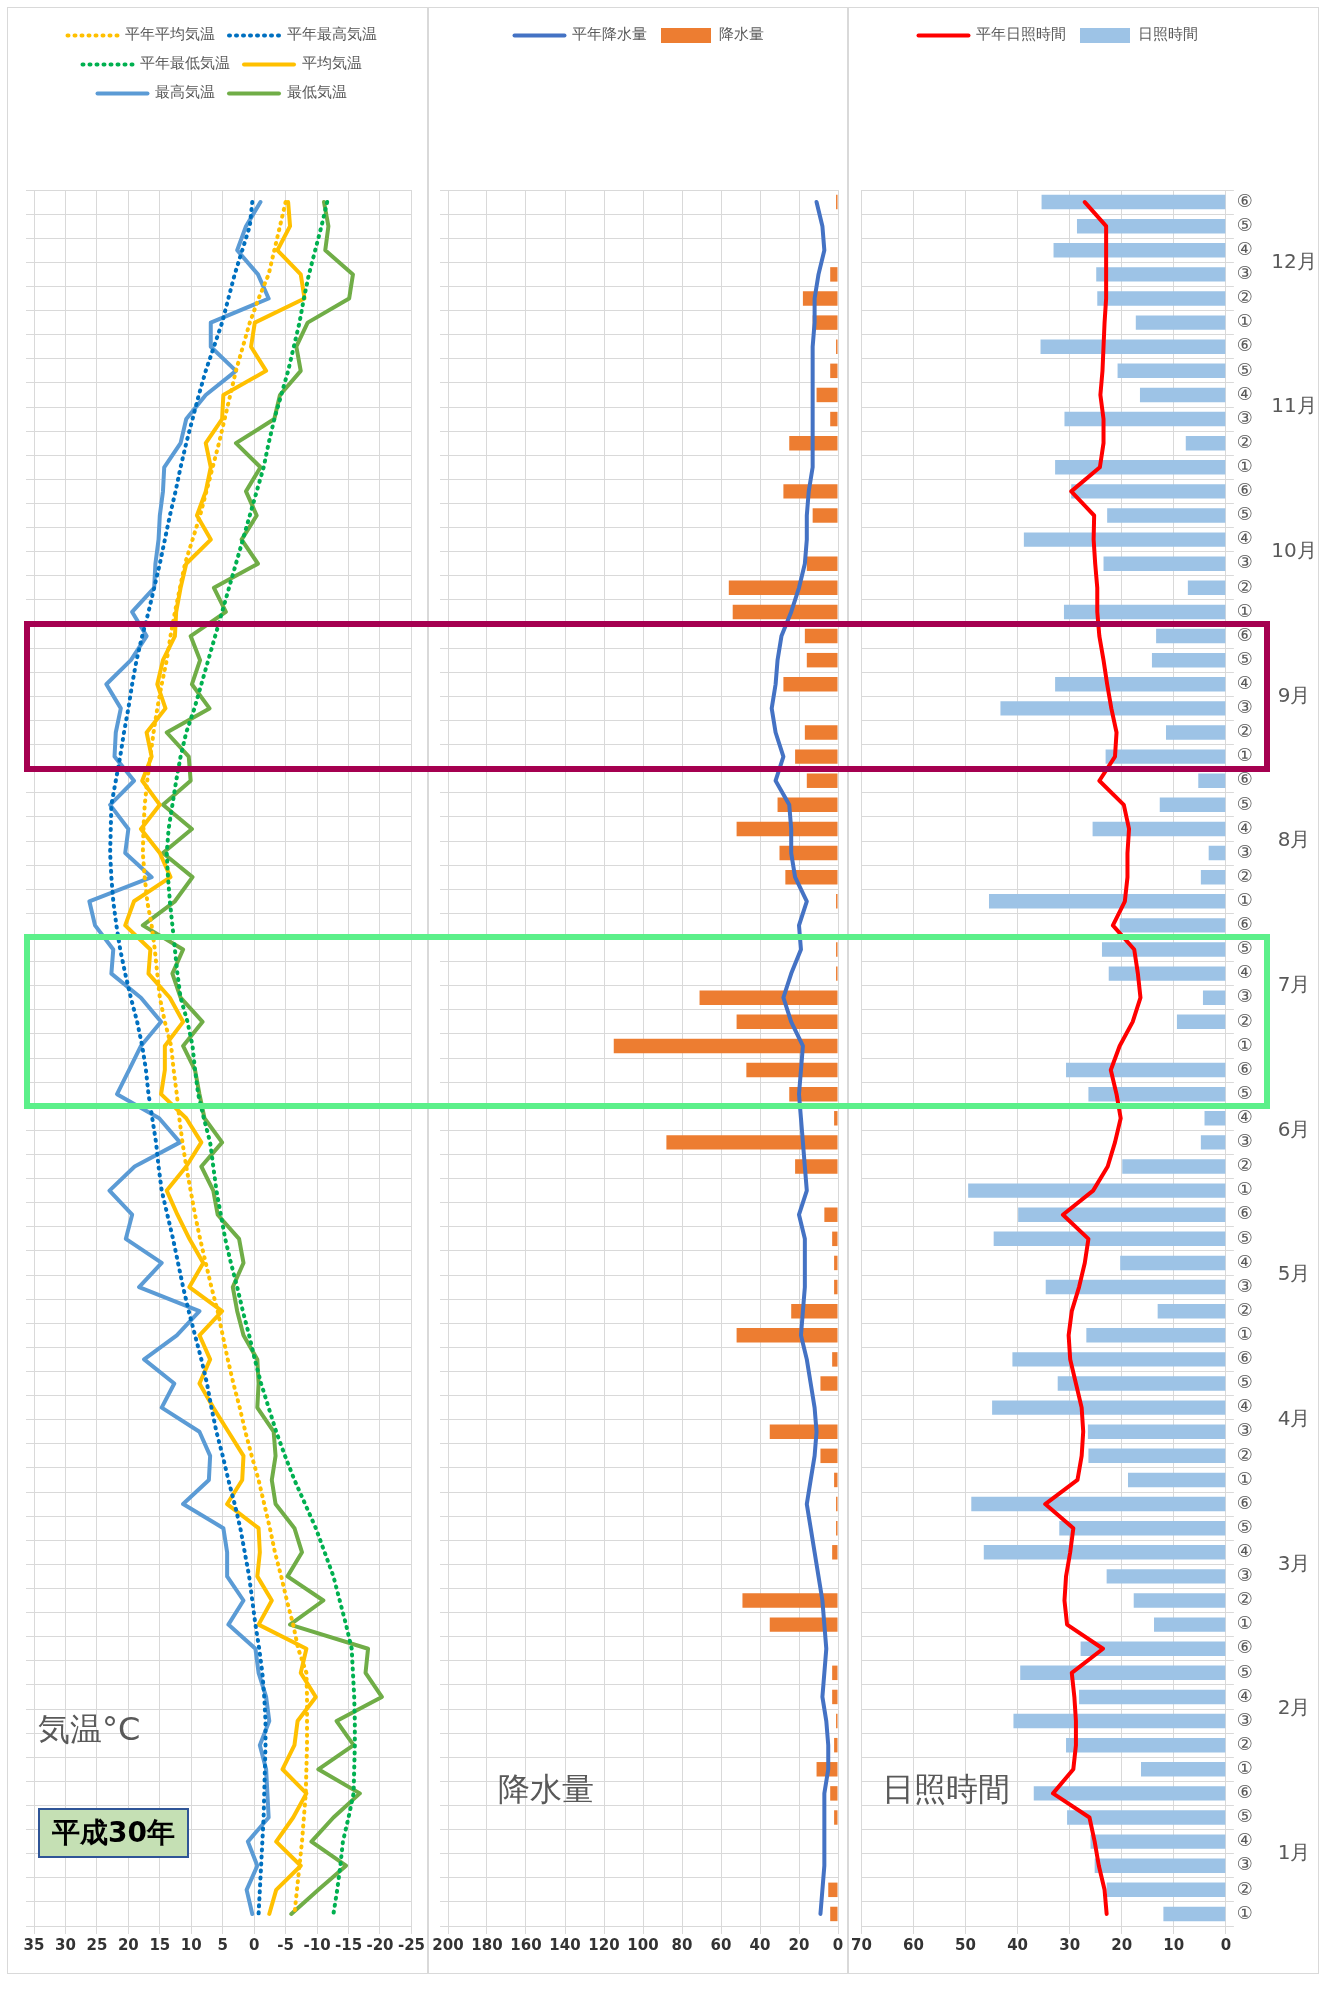  Describe the element at coordinates (34, 1944) in the screenshot. I see `x-tick-label: 35` at that location.